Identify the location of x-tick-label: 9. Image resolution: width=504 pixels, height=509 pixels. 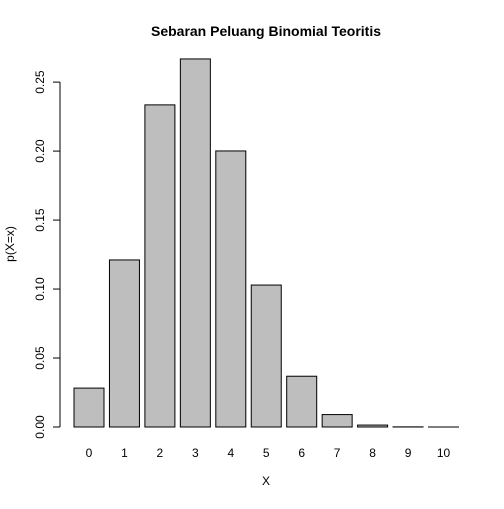
(408, 453).